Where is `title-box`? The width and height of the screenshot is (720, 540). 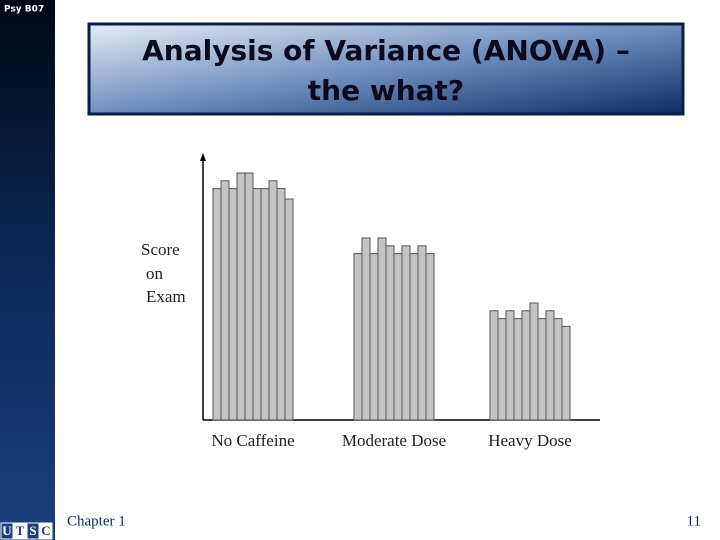 title-box is located at coordinates (386, 69).